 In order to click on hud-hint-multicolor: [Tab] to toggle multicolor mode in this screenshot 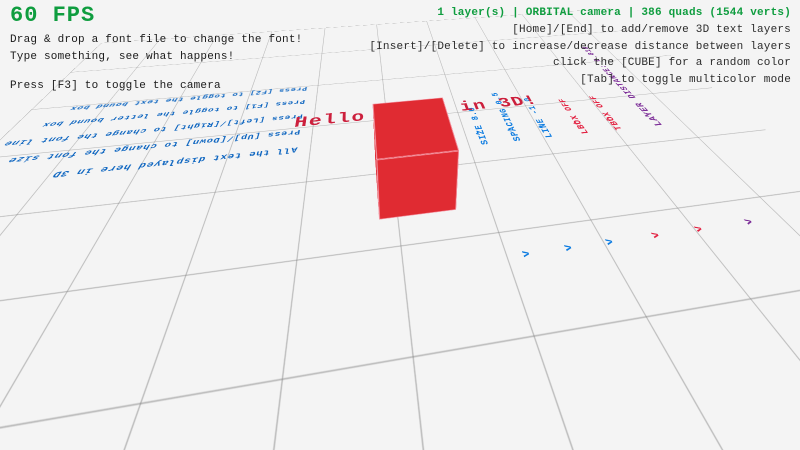, I will do `click(685, 79)`.